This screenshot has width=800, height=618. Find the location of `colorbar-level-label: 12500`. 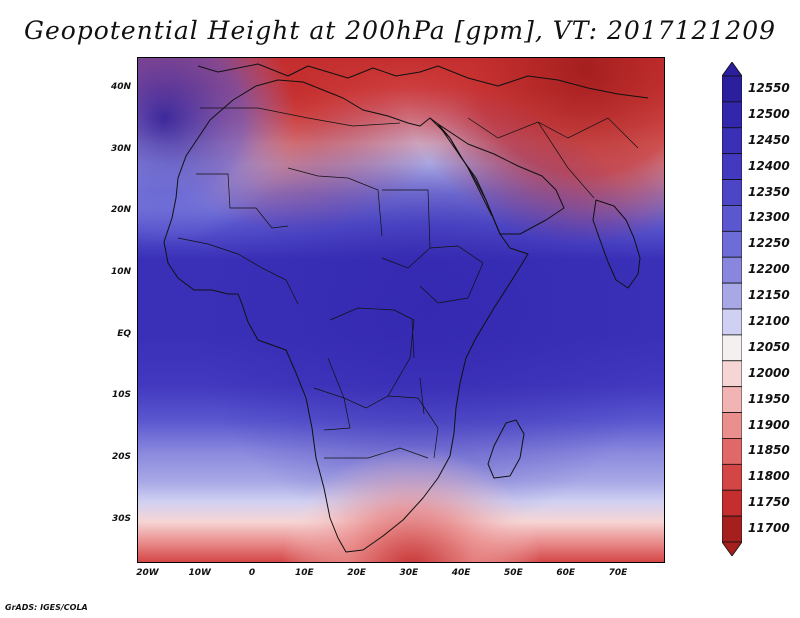

colorbar-level-label: 12500 is located at coordinates (769, 113).